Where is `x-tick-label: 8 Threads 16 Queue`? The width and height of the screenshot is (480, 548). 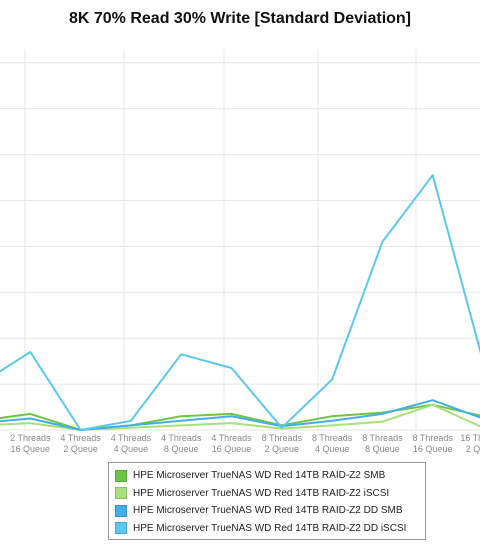 x-tick-label: 8 Threads 16 Queue is located at coordinates (433, 443).